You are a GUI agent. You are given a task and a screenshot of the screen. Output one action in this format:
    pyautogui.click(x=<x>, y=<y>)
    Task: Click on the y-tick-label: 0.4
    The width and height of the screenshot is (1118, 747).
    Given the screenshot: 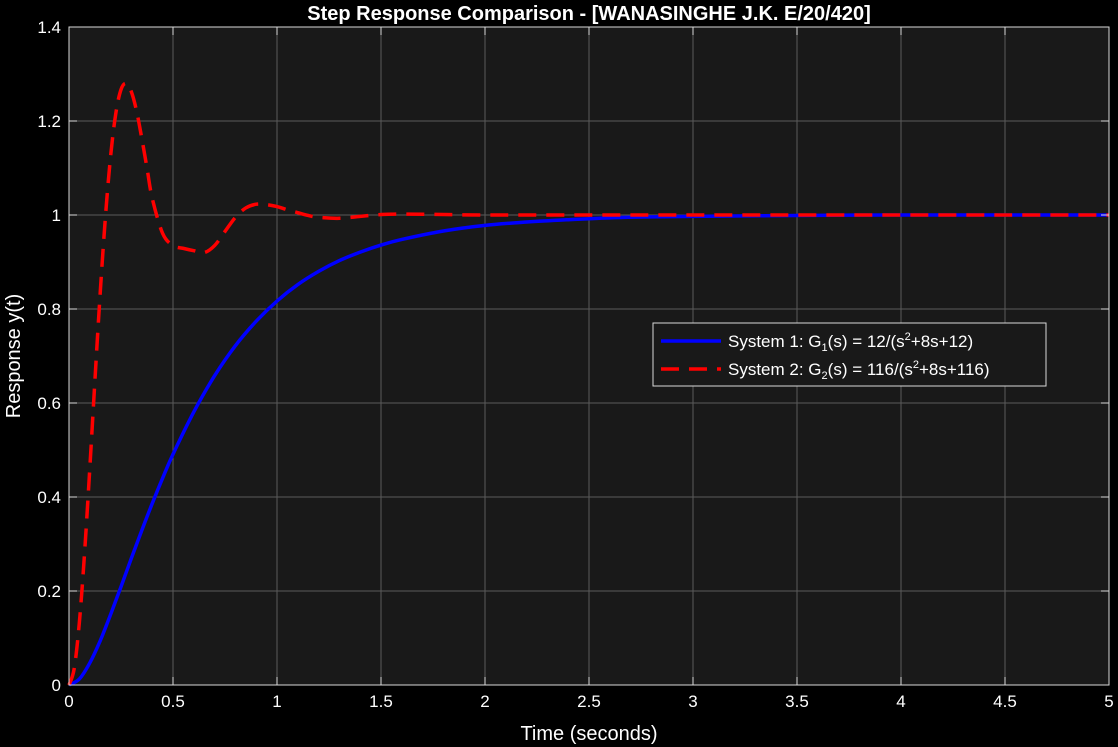 What is the action you would take?
    pyautogui.click(x=49, y=497)
    